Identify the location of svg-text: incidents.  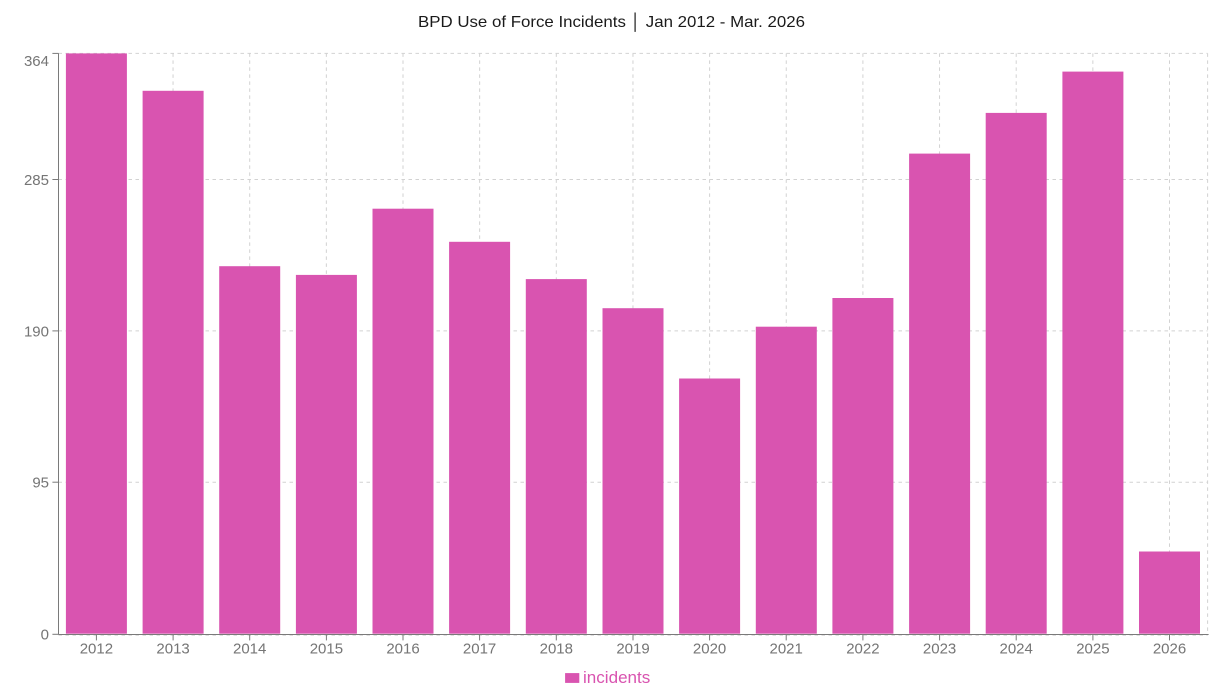
(616, 678).